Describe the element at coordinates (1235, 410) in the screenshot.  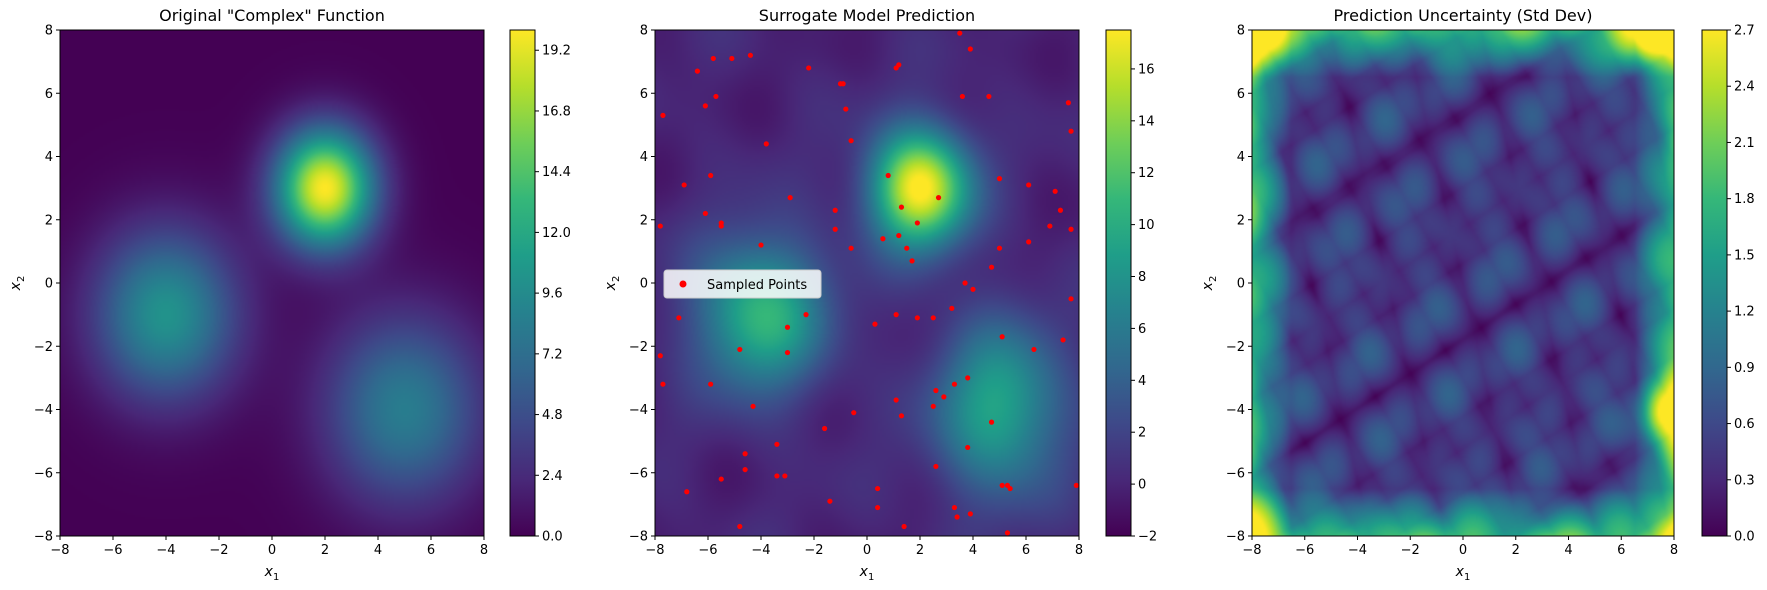
I see `y-tick-label: −4` at that location.